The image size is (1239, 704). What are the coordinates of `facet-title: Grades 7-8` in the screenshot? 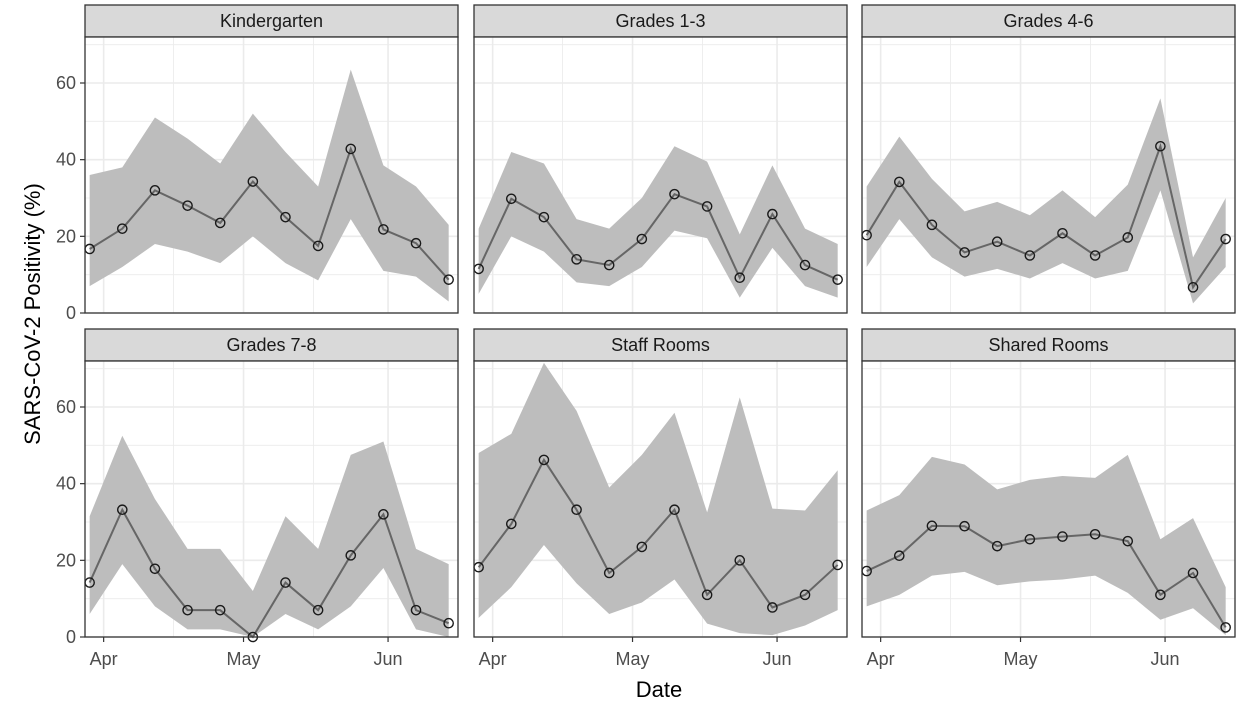 It's located at (271, 345).